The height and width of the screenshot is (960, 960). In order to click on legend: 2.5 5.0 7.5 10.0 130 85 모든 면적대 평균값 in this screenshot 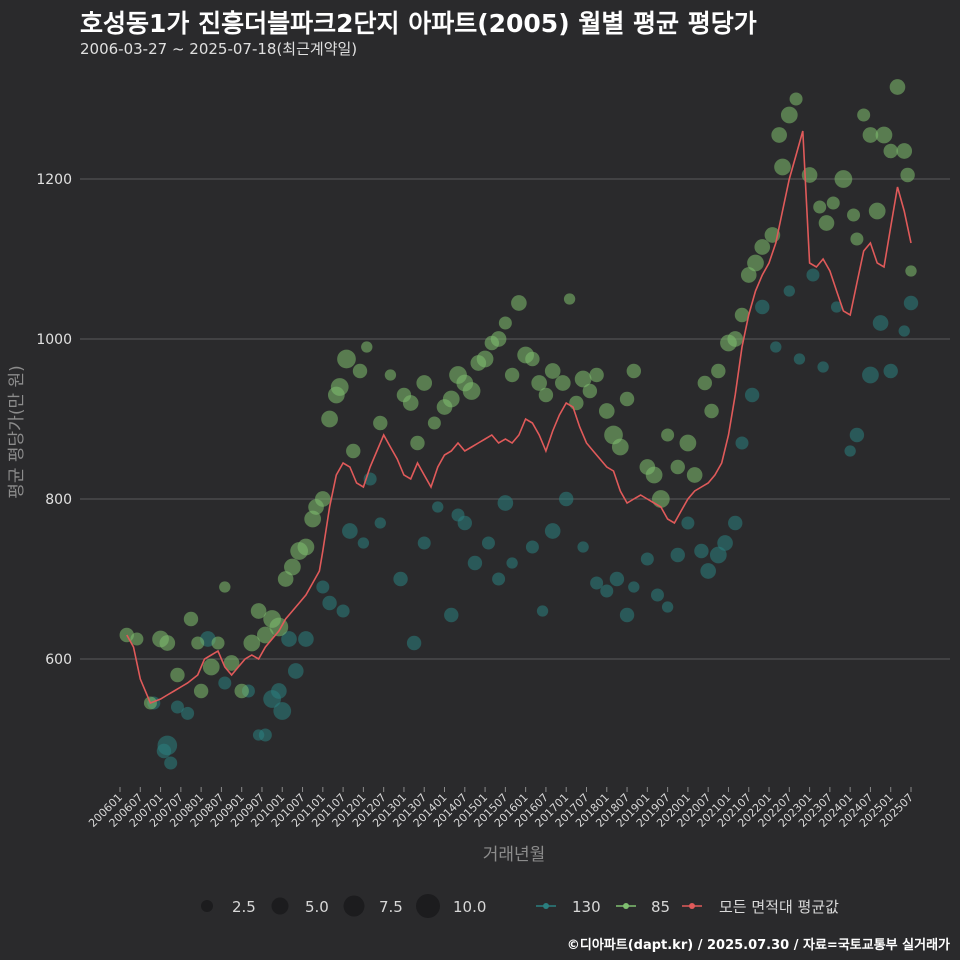, I will do `click(520, 906)`.